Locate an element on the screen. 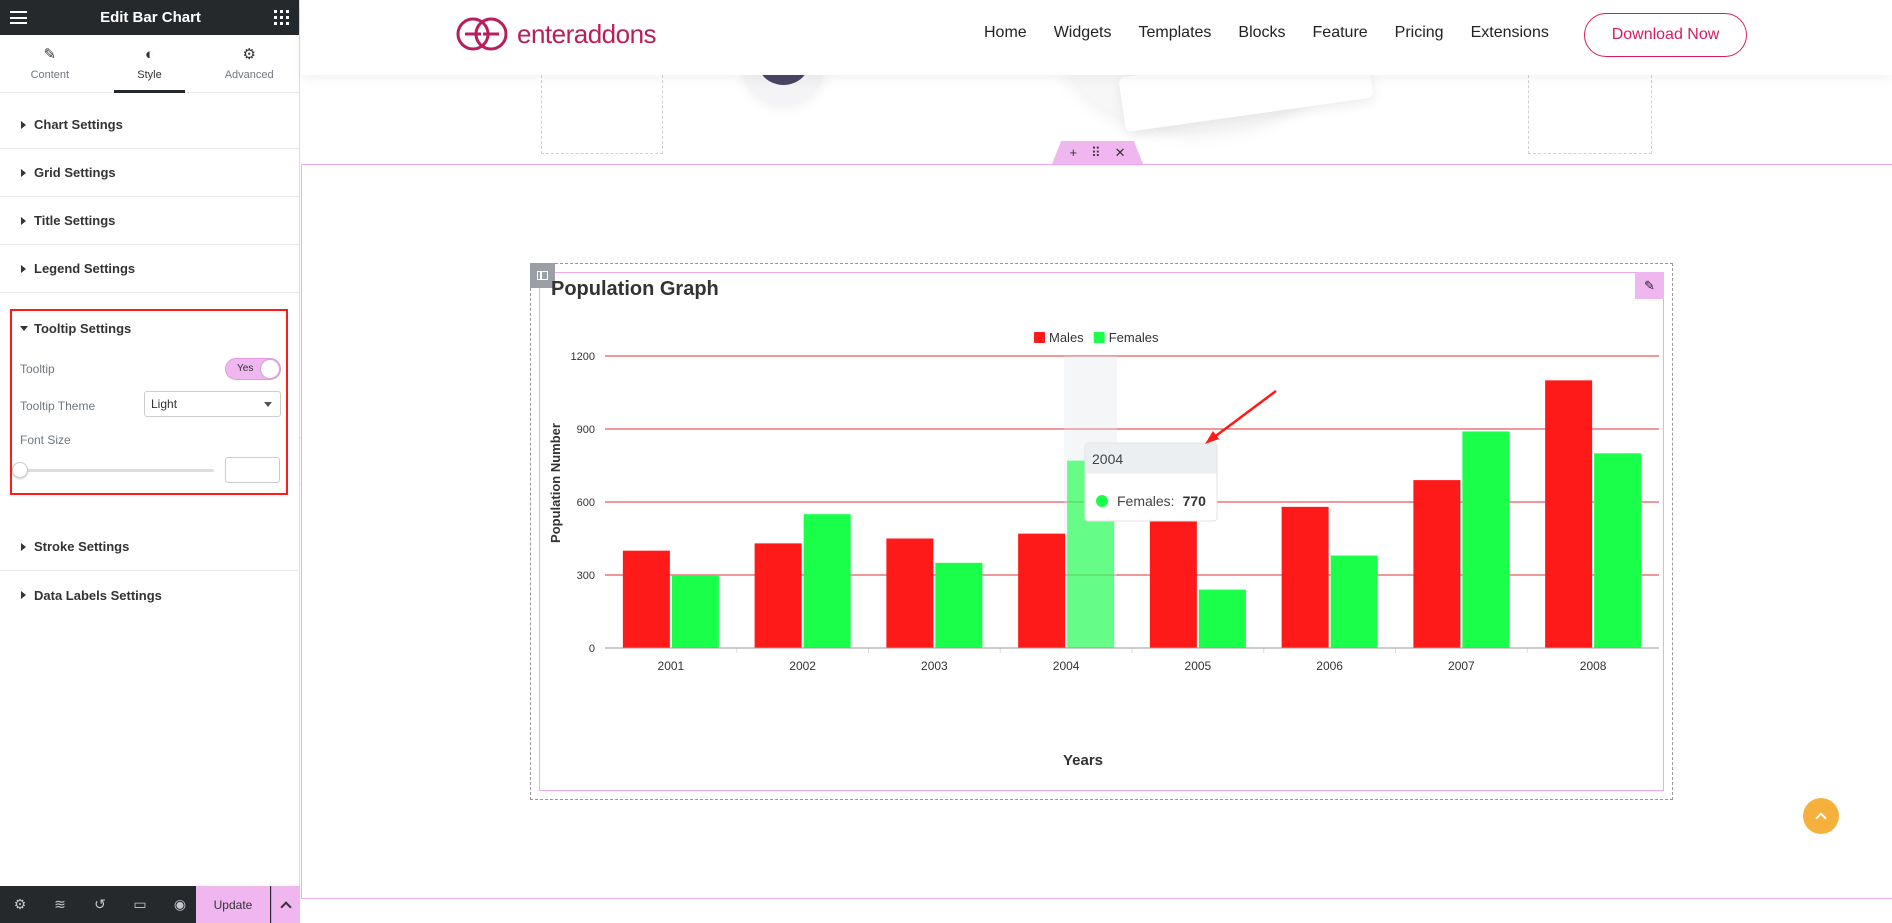 The image size is (1892, 923). select-value: Light is located at coordinates (164, 404).